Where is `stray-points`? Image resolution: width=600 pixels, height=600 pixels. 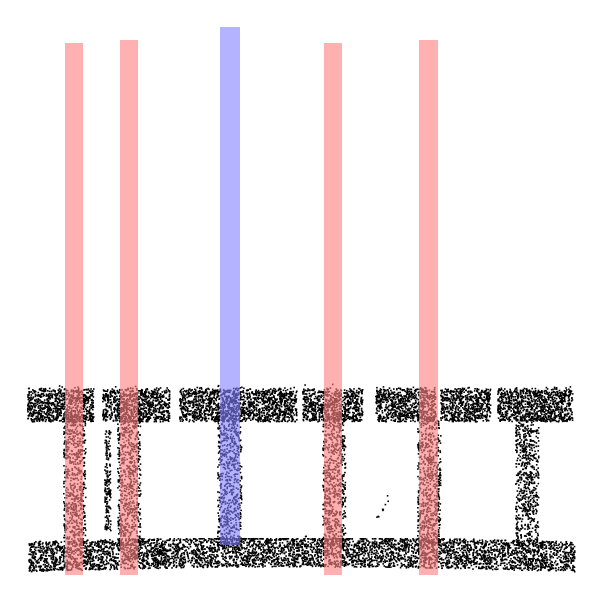
stray-points is located at coordinates (334, 519).